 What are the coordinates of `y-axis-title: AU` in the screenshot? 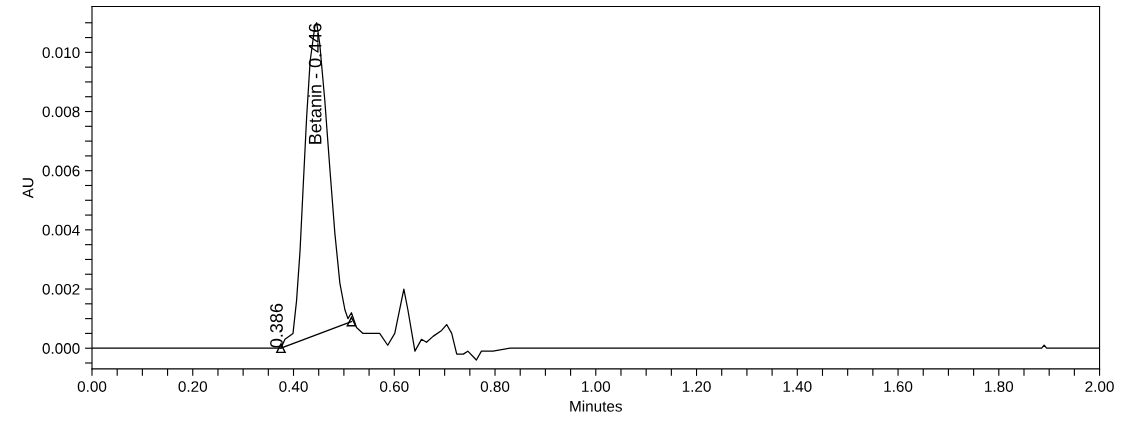 It's located at (28, 188).